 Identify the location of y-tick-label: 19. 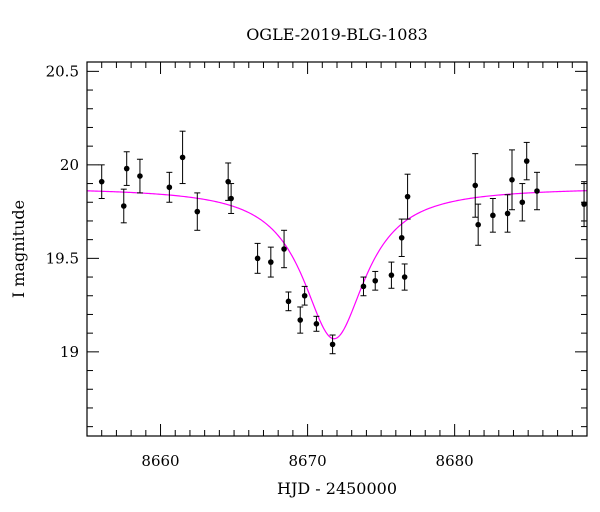
(69, 352).